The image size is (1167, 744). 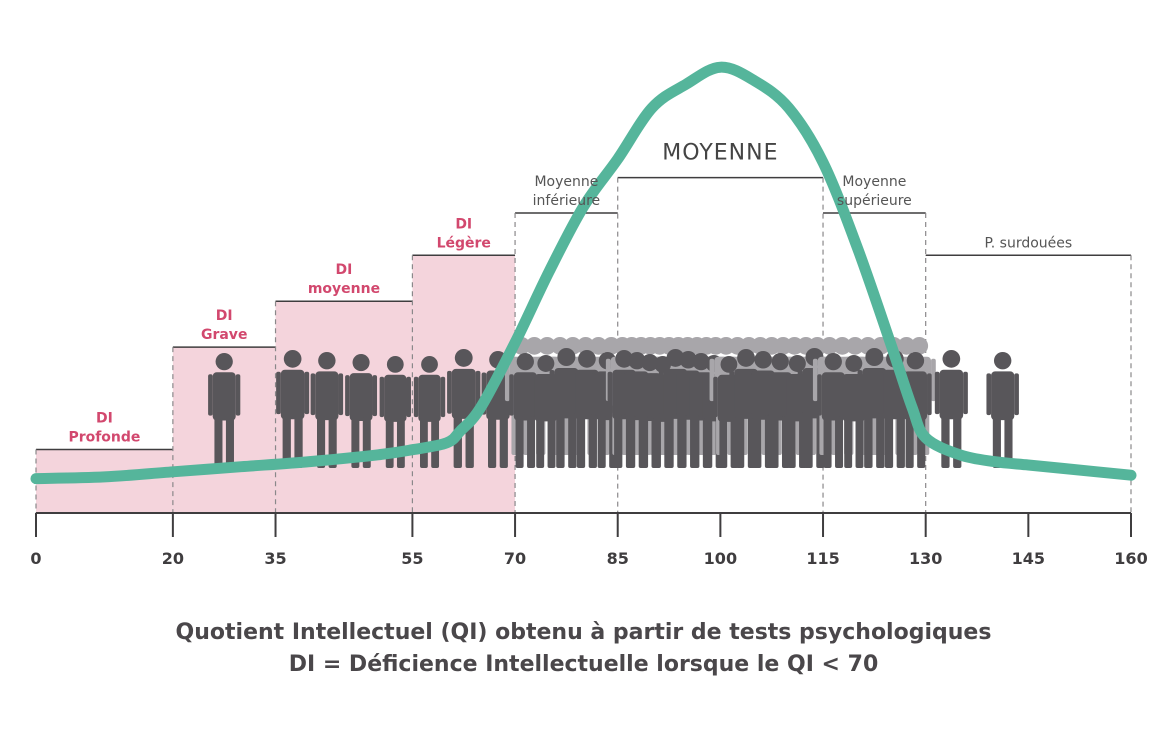 What do you see at coordinates (275, 558) in the screenshot?
I see `x-tick-label-2: 35` at bounding box center [275, 558].